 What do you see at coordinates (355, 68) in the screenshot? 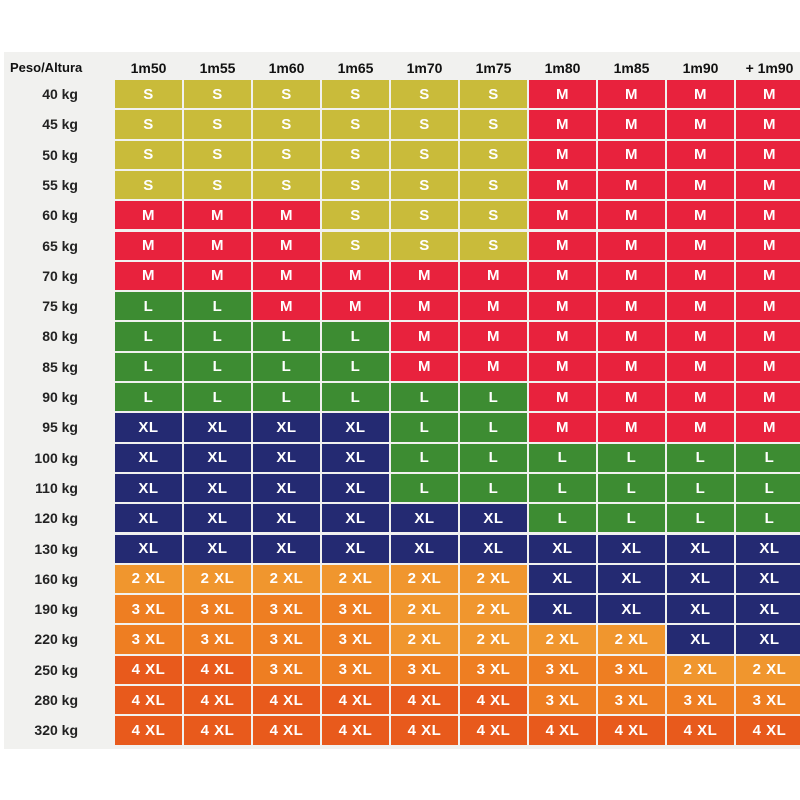
I see `column-header: 1m65` at bounding box center [355, 68].